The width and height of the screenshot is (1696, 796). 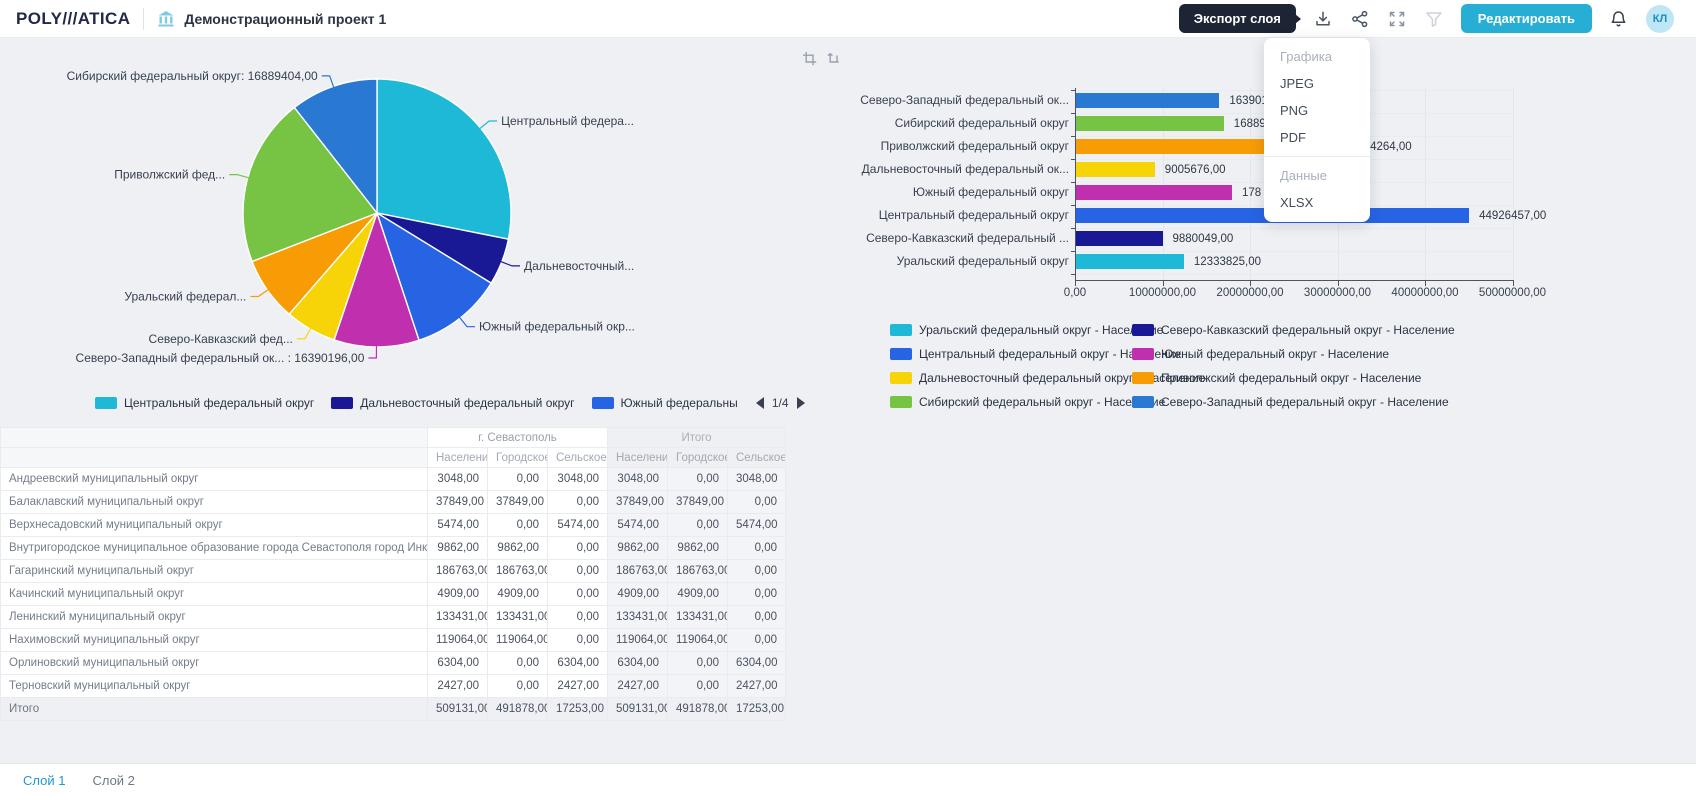 I want to click on pie-legend-item: Центральный федеральный округ, so click(x=204, y=403).